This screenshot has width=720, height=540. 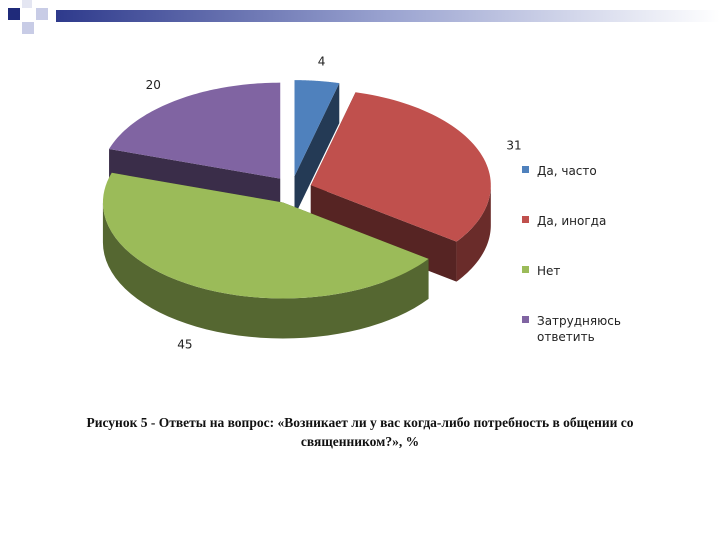 I want to click on legend-item: Нет, so click(x=582, y=271).